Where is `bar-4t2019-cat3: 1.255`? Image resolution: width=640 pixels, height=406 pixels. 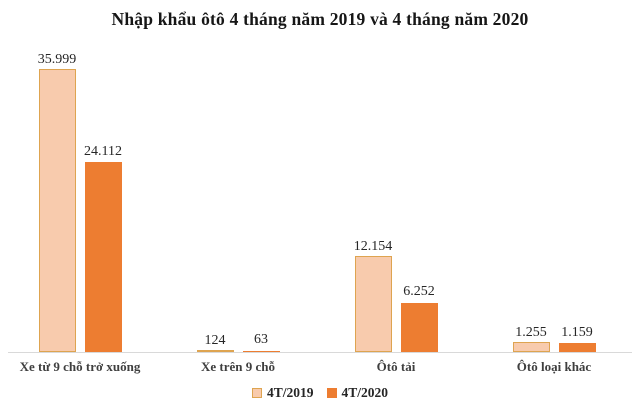
bar-4t2019-cat3: 1.255 is located at coordinates (531, 338).